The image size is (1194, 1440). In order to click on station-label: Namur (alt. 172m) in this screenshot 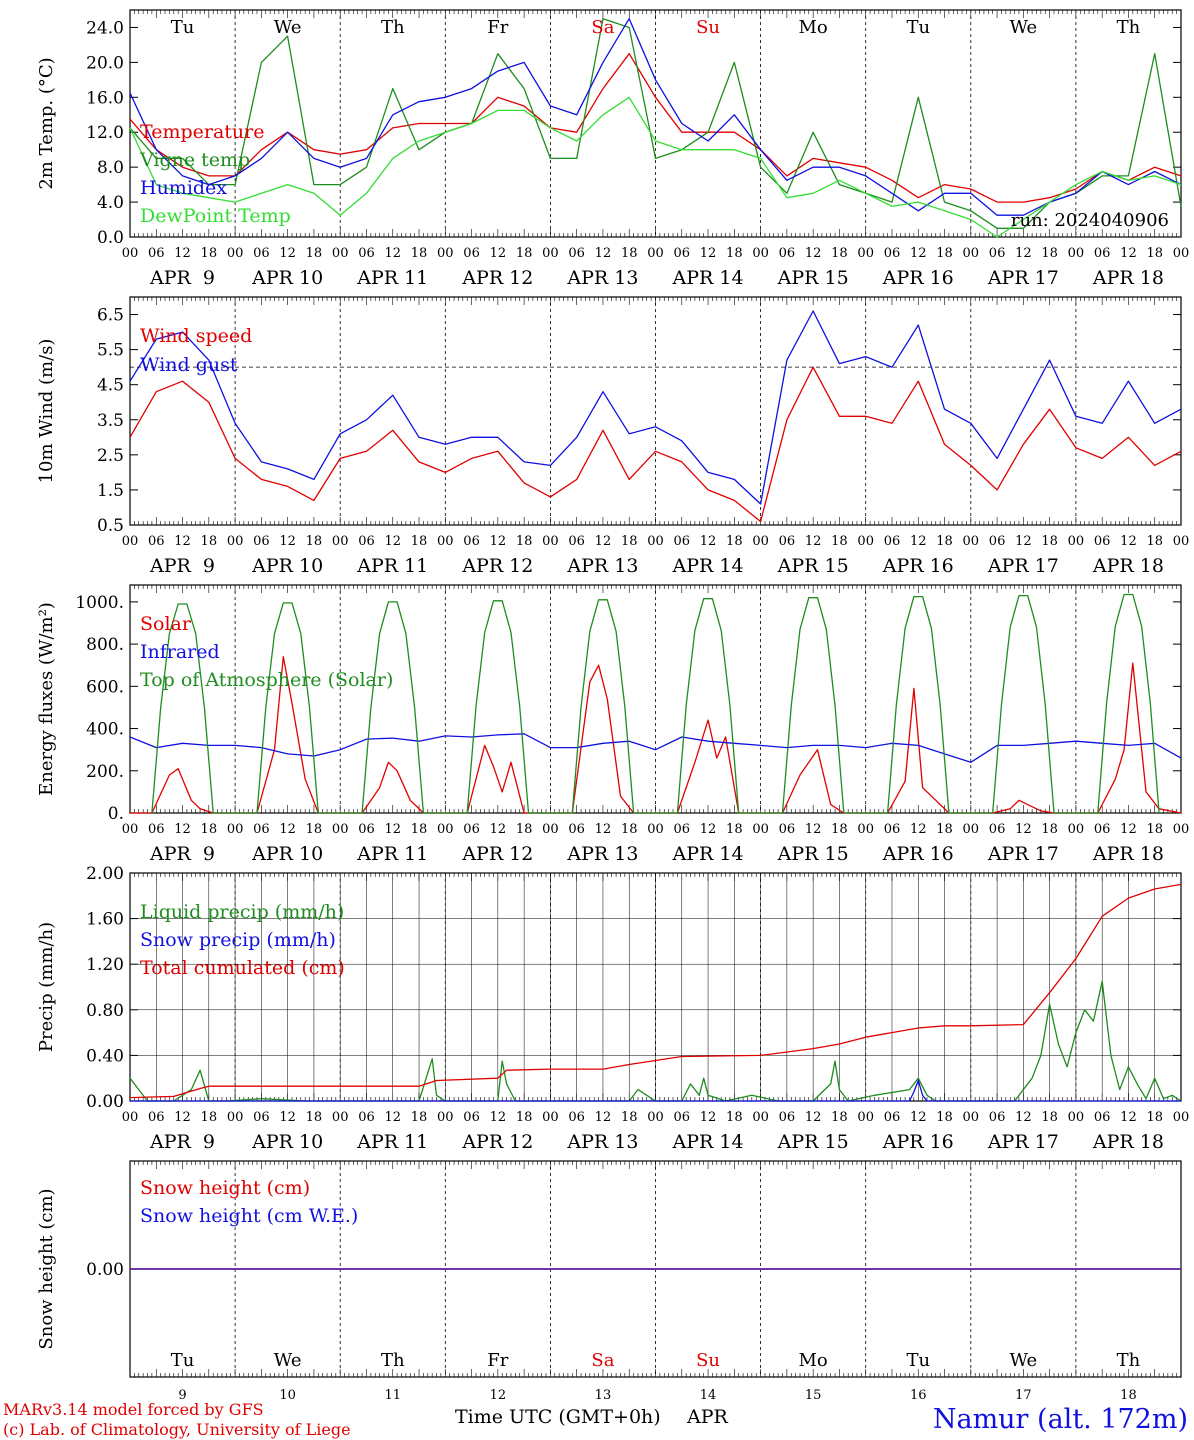, I will do `click(1060, 1419)`.